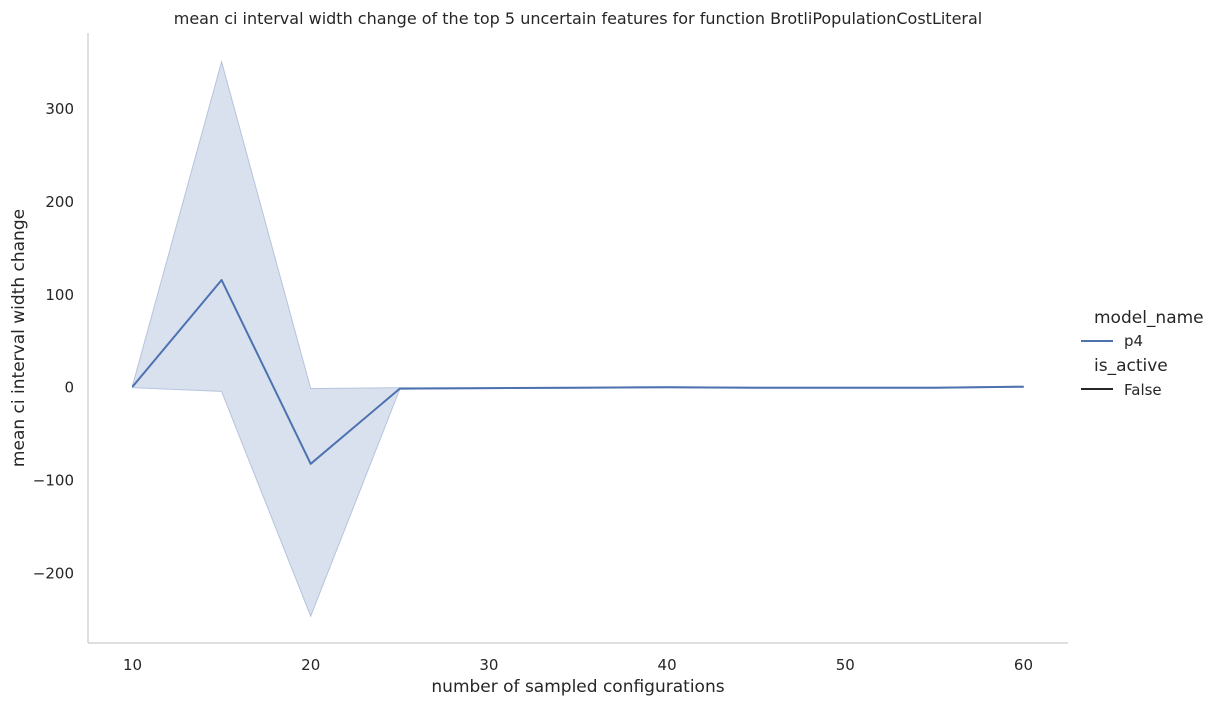  Describe the element at coordinates (1149, 318) in the screenshot. I see `legend-title-model-name: model_name` at that location.